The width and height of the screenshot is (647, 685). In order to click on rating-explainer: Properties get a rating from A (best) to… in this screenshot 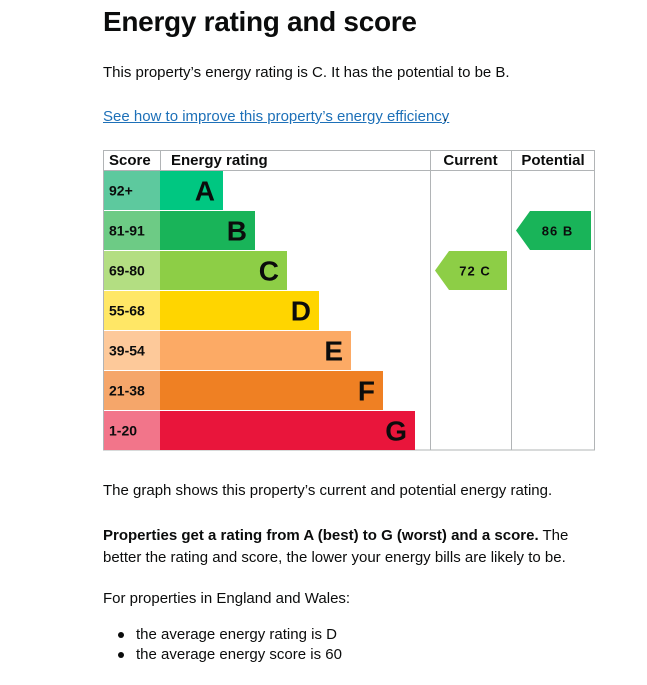, I will do `click(353, 547)`.